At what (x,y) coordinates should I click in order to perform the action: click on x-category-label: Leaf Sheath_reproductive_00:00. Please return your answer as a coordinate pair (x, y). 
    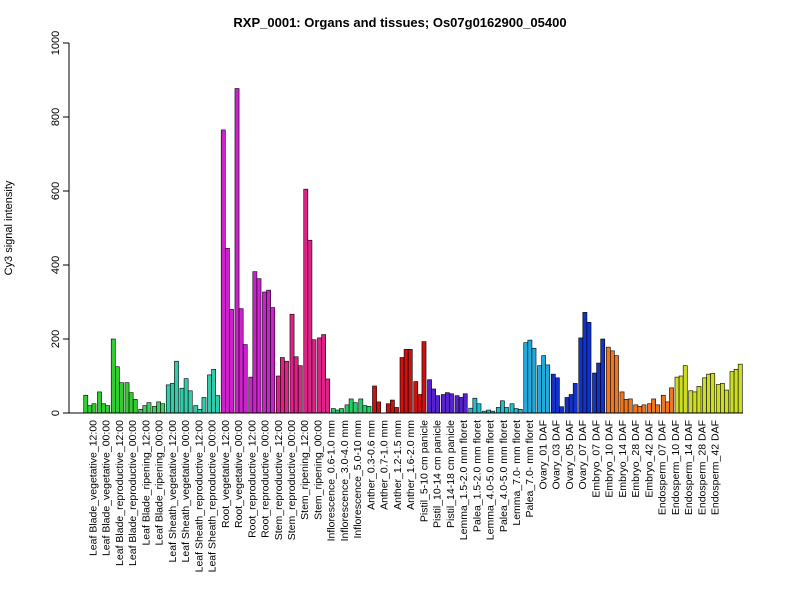
    Looking at the image, I should click on (213, 496).